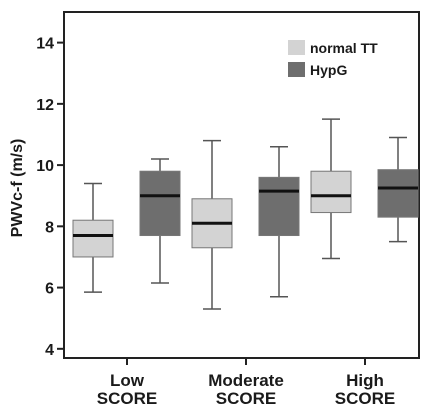 This screenshot has width=422, height=415. I want to click on y-tick-label: 4, so click(49, 350).